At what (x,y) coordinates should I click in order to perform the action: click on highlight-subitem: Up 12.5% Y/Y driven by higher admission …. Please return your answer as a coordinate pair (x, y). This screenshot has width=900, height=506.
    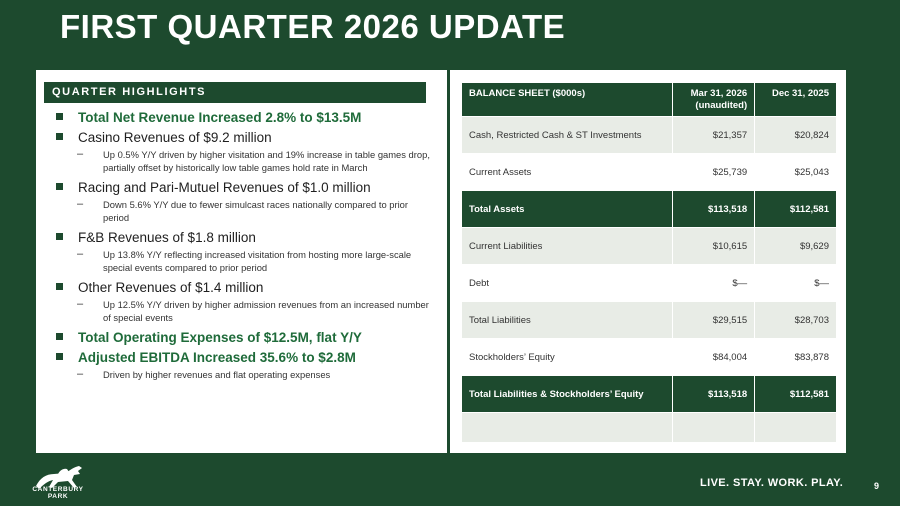
    Looking at the image, I should click on (246, 311).